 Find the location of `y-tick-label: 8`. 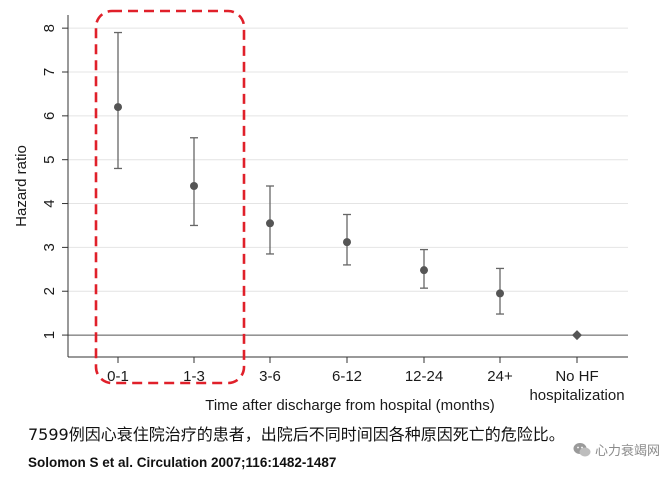

y-tick-label: 8 is located at coordinates (49, 28).